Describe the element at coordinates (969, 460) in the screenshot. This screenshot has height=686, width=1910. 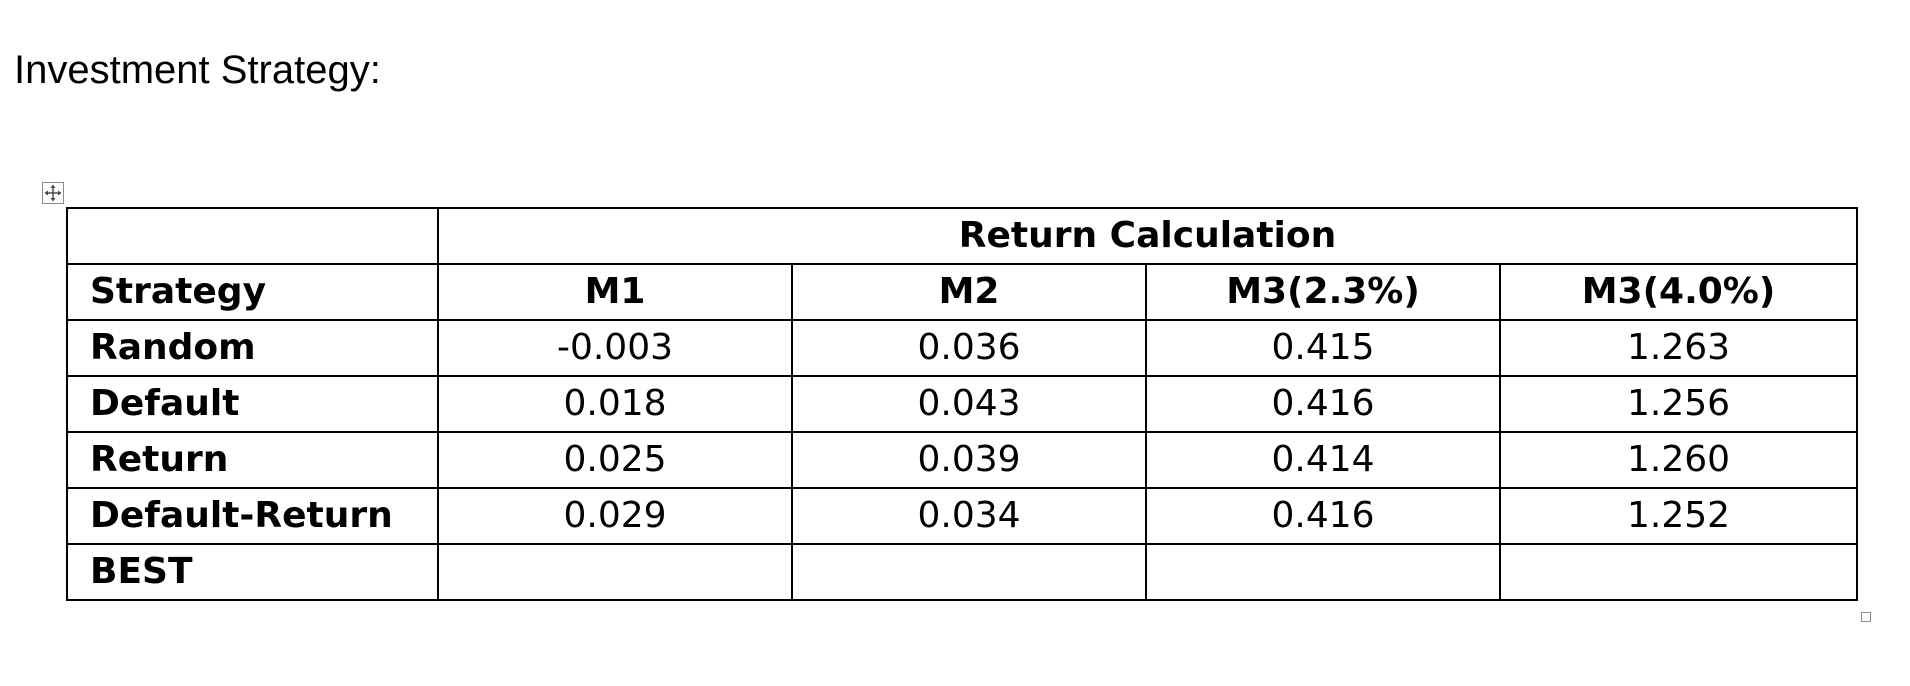
I see `table-cell: 0.039` at that location.